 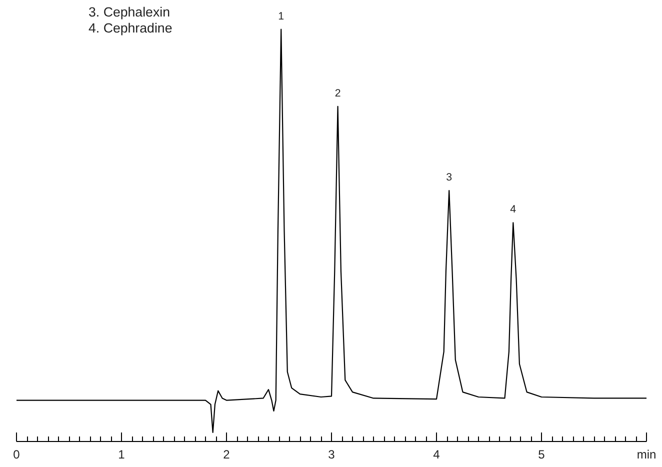 I want to click on annotation: 2, so click(x=337, y=93).